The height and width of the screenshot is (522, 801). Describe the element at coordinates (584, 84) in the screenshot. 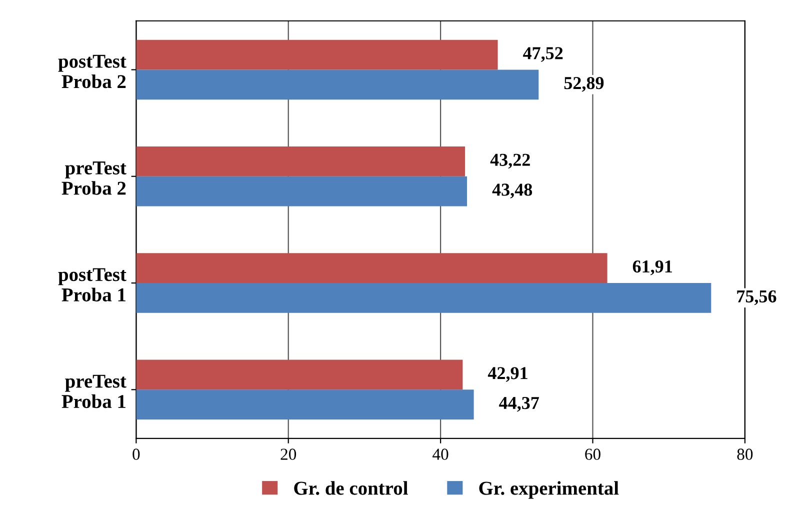

I see `data-label: 52,89` at that location.